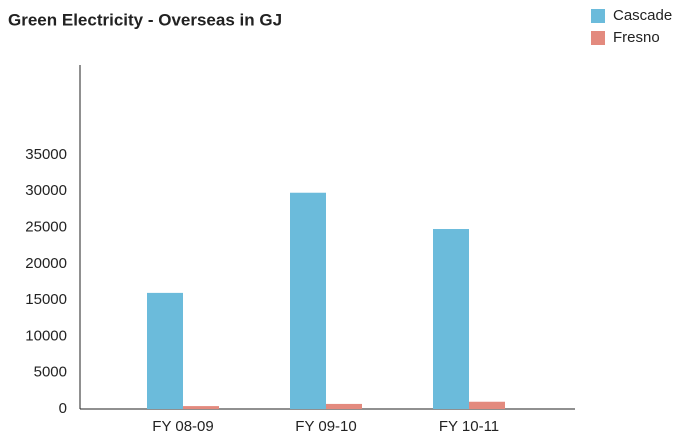 The width and height of the screenshot is (690, 438). What do you see at coordinates (46, 190) in the screenshot?
I see `y-tick-label: 30000` at bounding box center [46, 190].